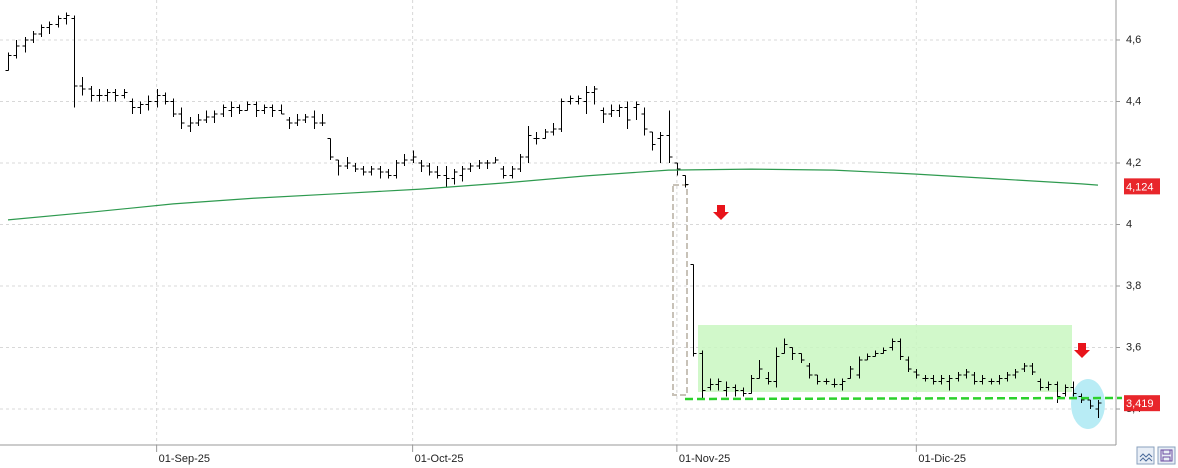 Image resolution: width=1178 pixels, height=468 pixels. What do you see at coordinates (903, 398) in the screenshot?
I see `support-line` at bounding box center [903, 398].